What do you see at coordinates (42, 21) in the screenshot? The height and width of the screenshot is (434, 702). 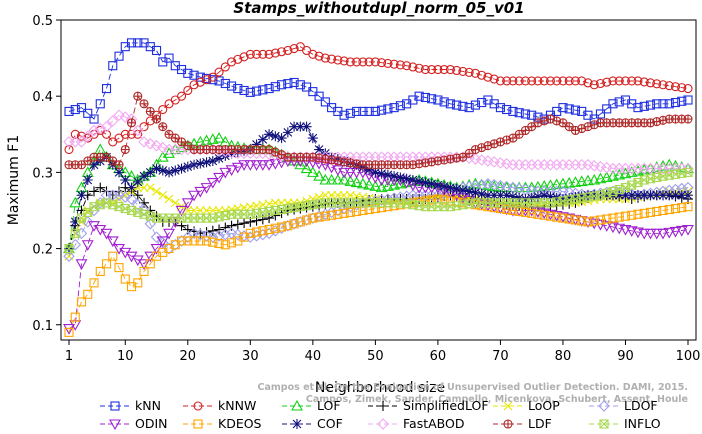 I see `y-tick-label: 0.5` at bounding box center [42, 21].